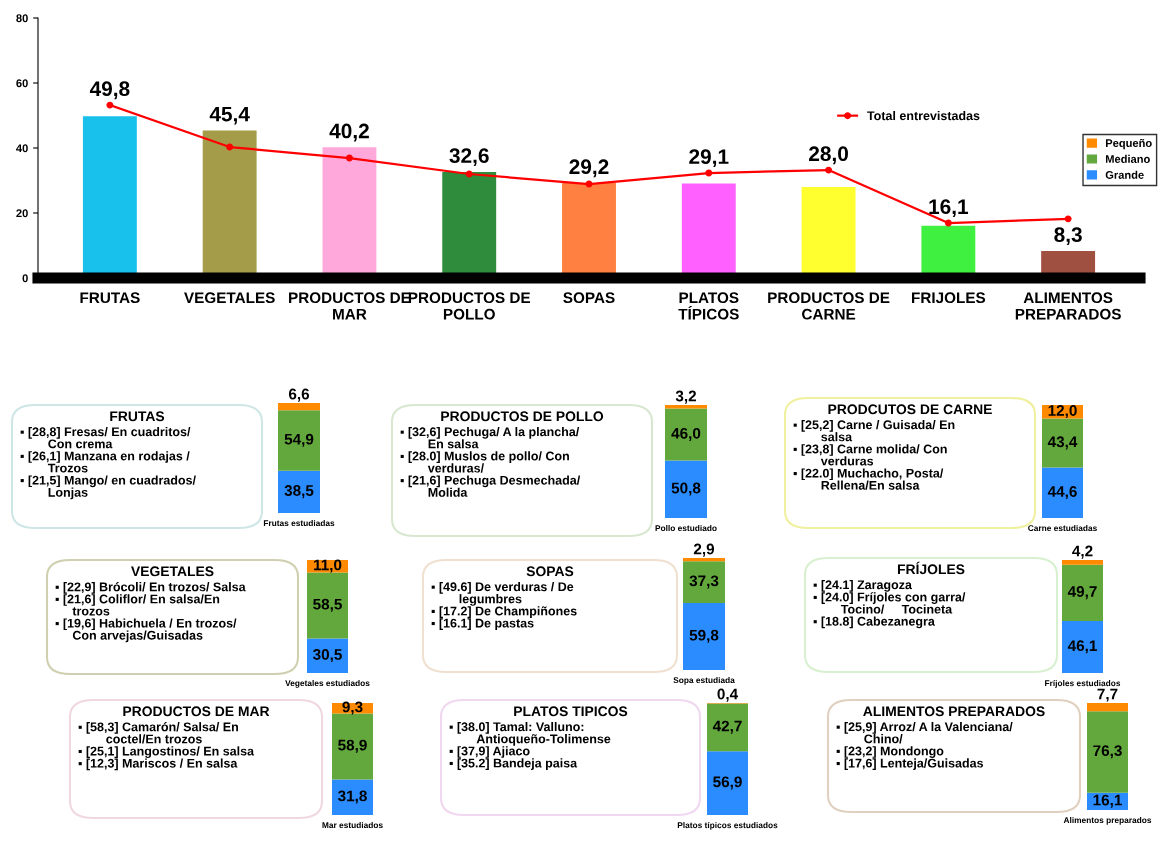 Image resolution: width=1168 pixels, height=842 pixels. I want to click on data-label: 76,3, so click(1107, 752).